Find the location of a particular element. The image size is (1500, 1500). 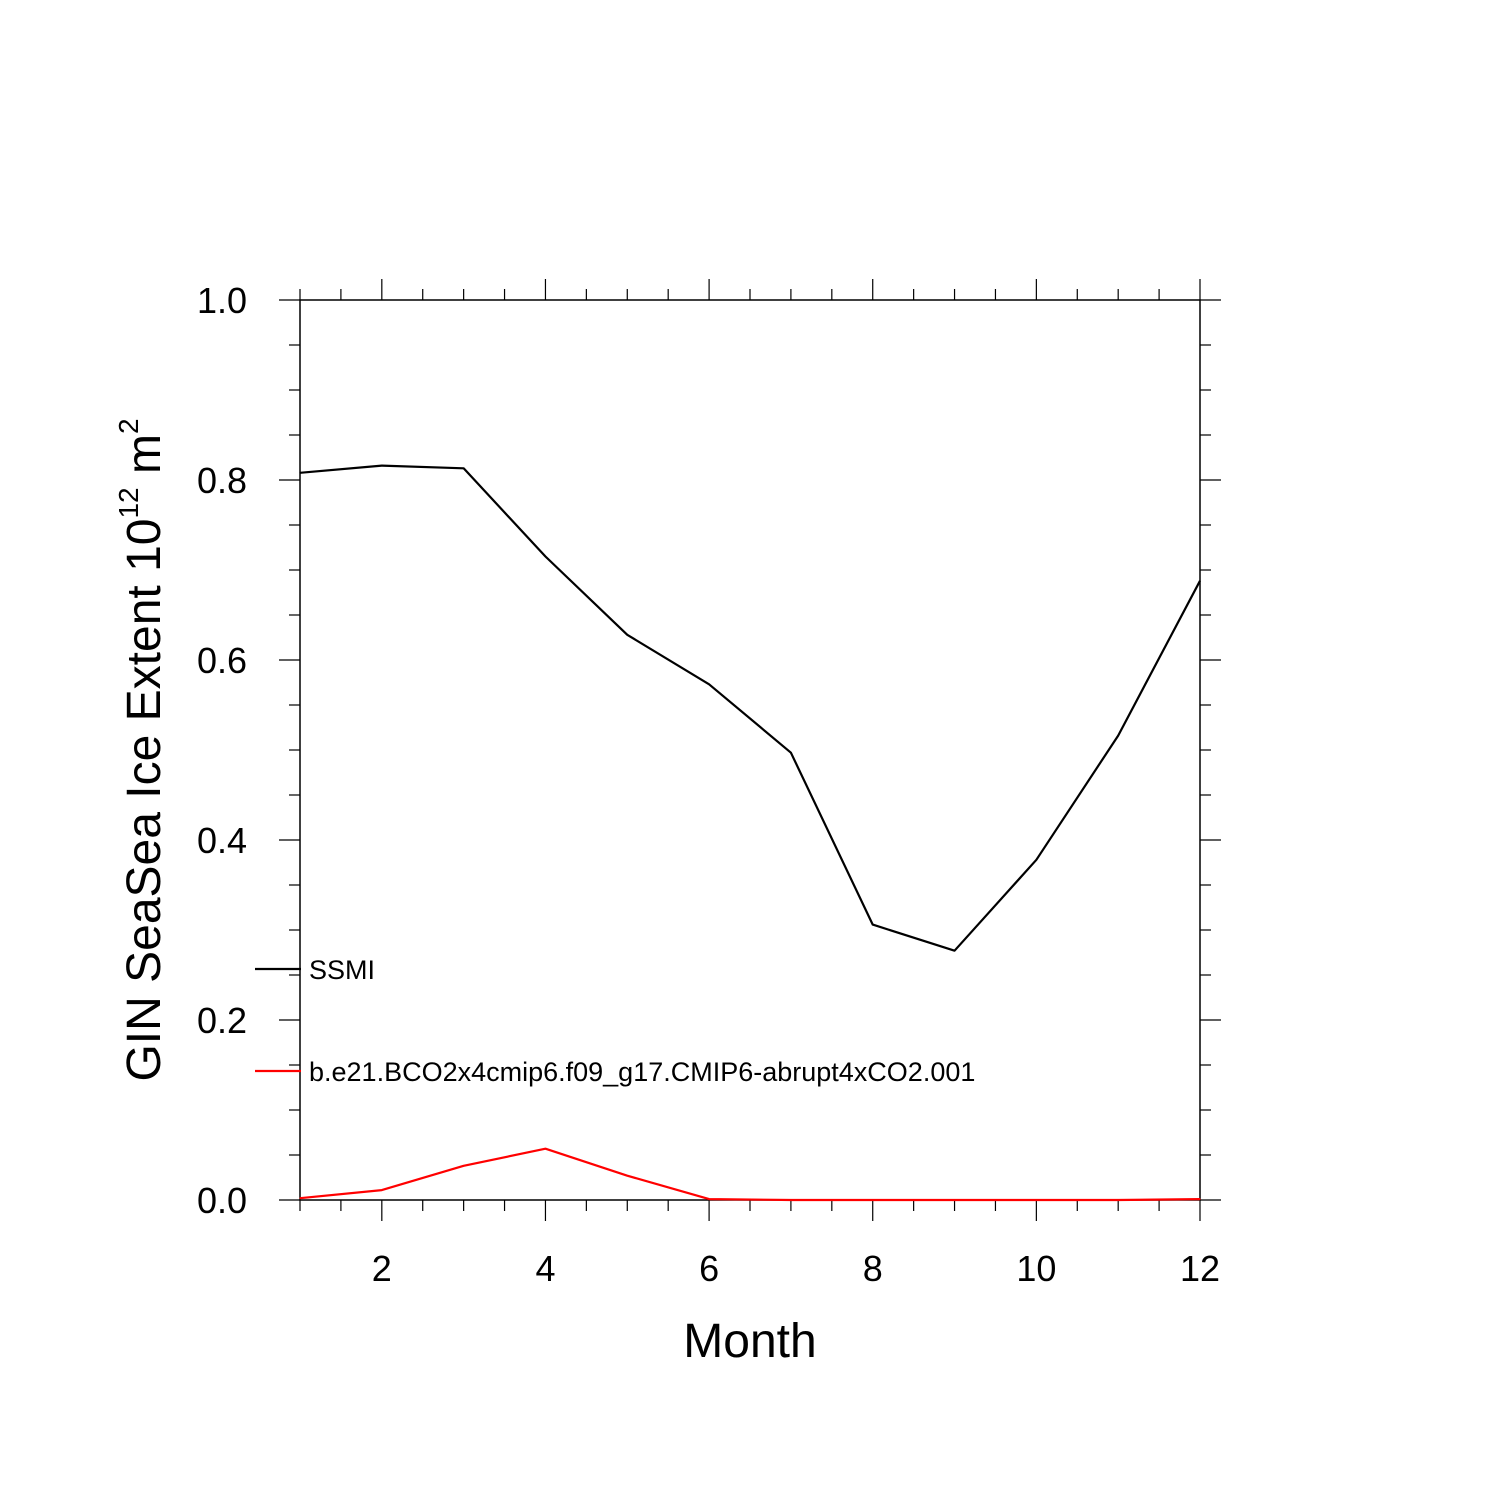

y-tick-label: 0.2 is located at coordinates (222, 1020).